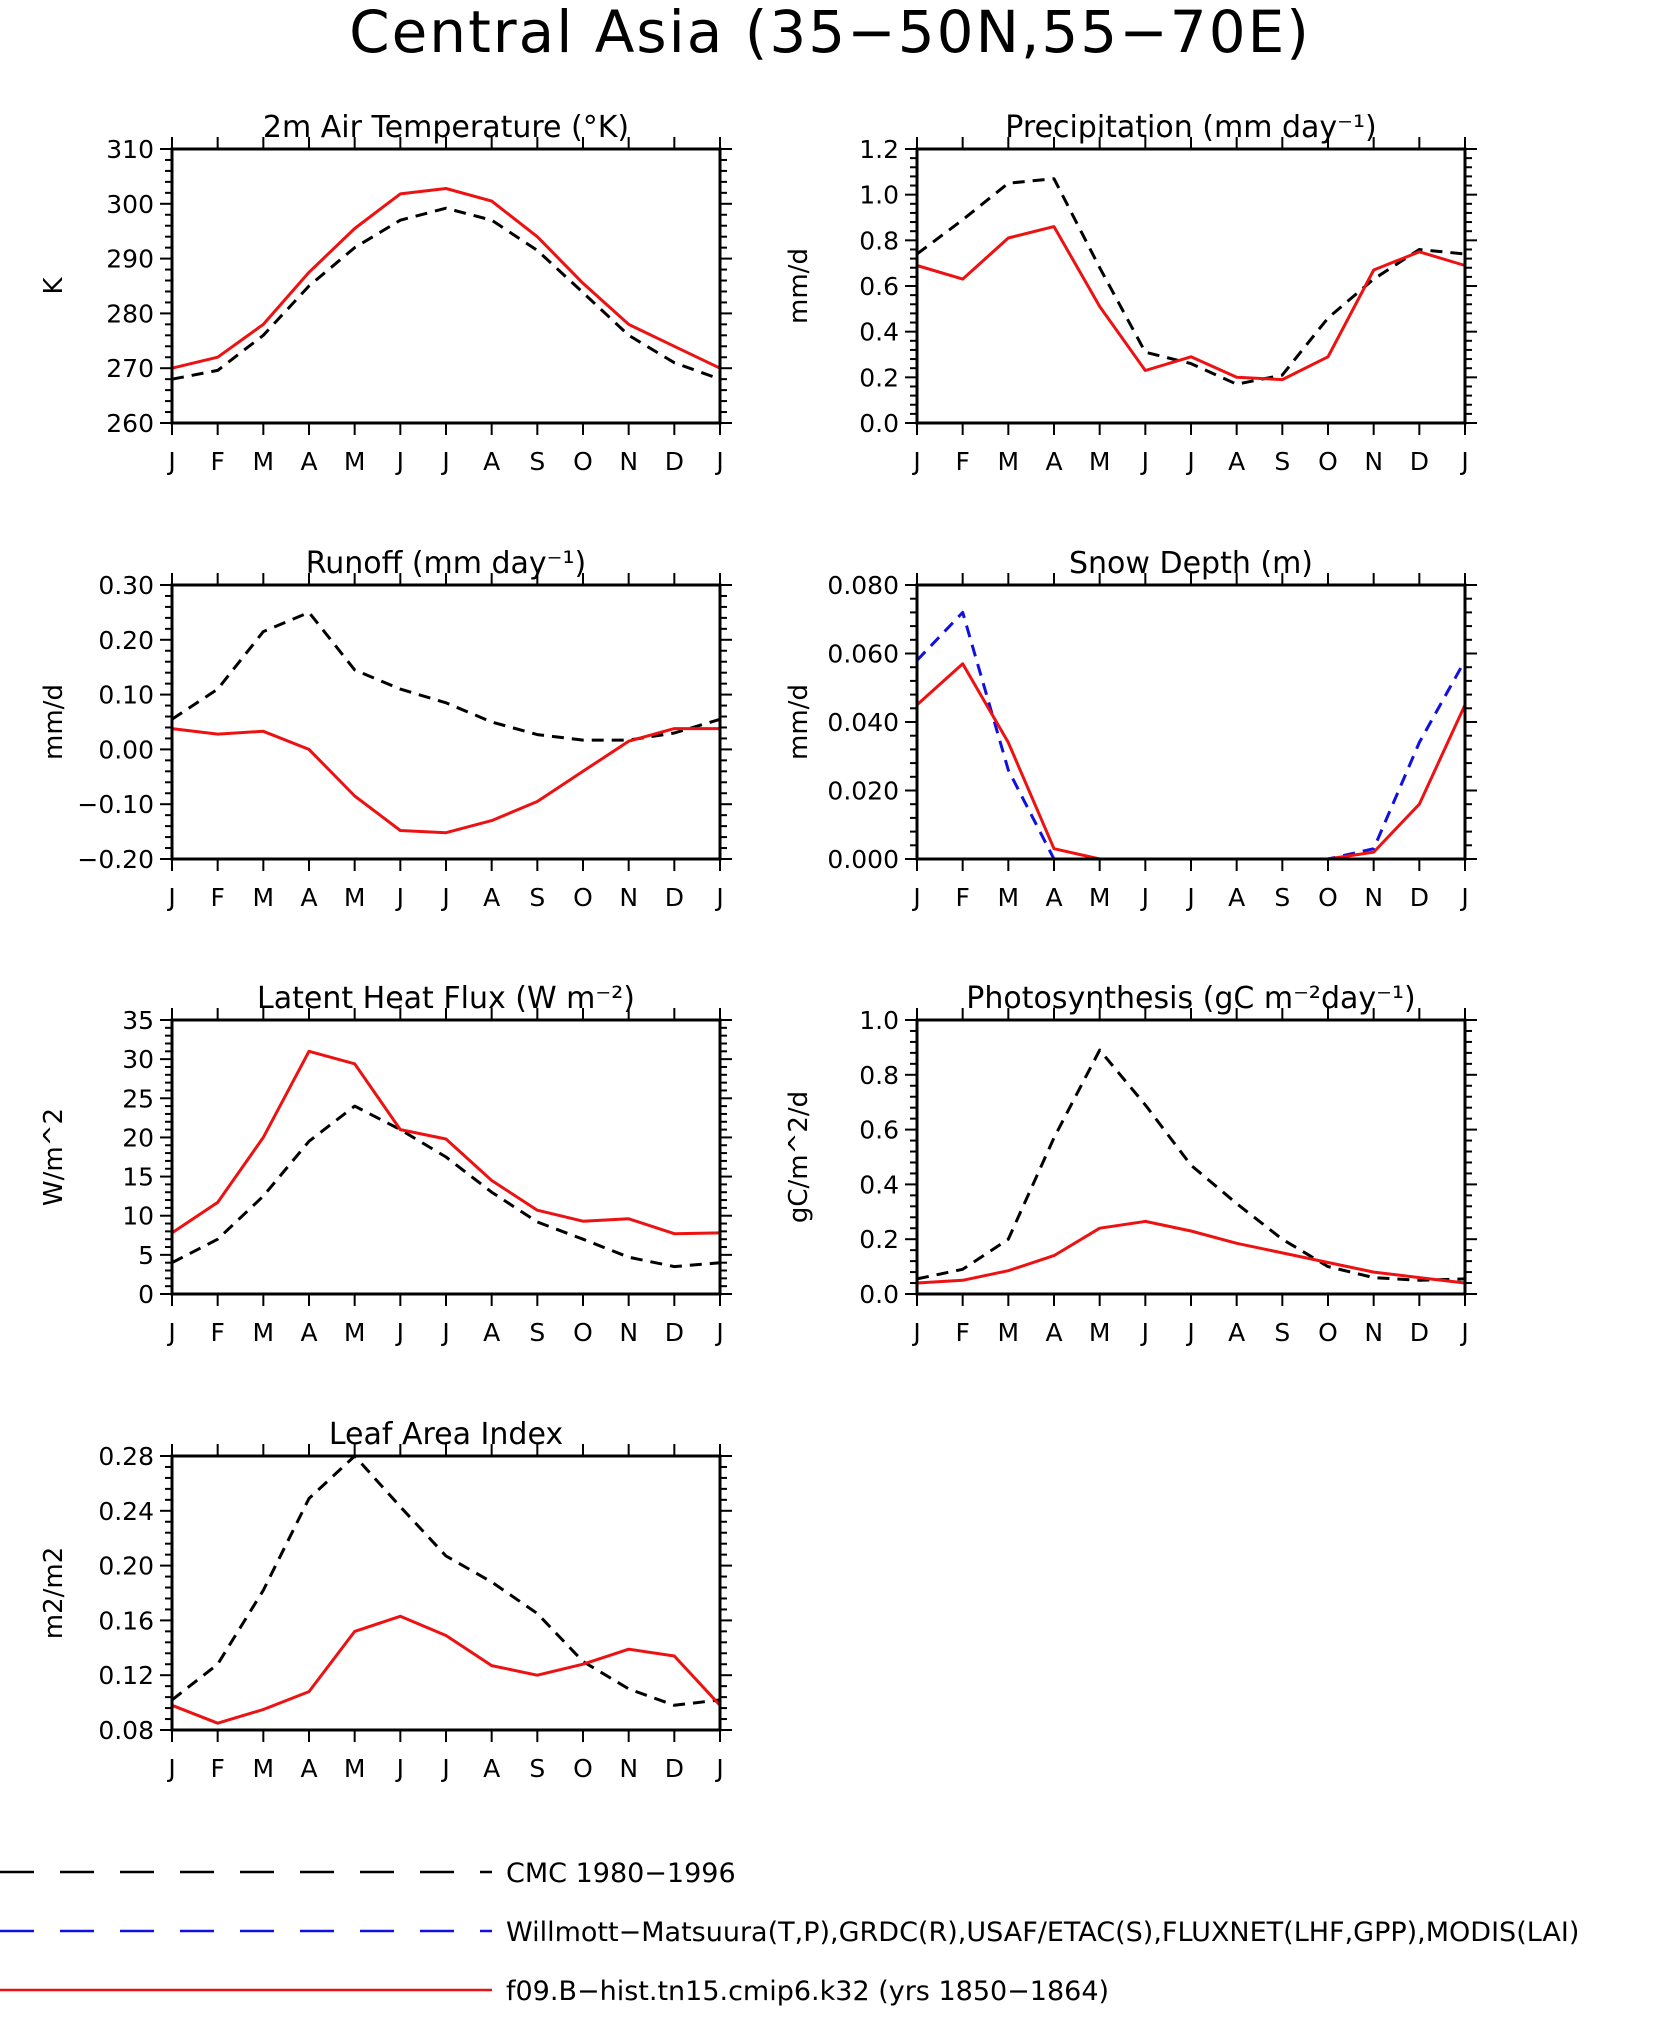  I want to click on y-axis-label: gC/m^2/d, so click(799, 1157).